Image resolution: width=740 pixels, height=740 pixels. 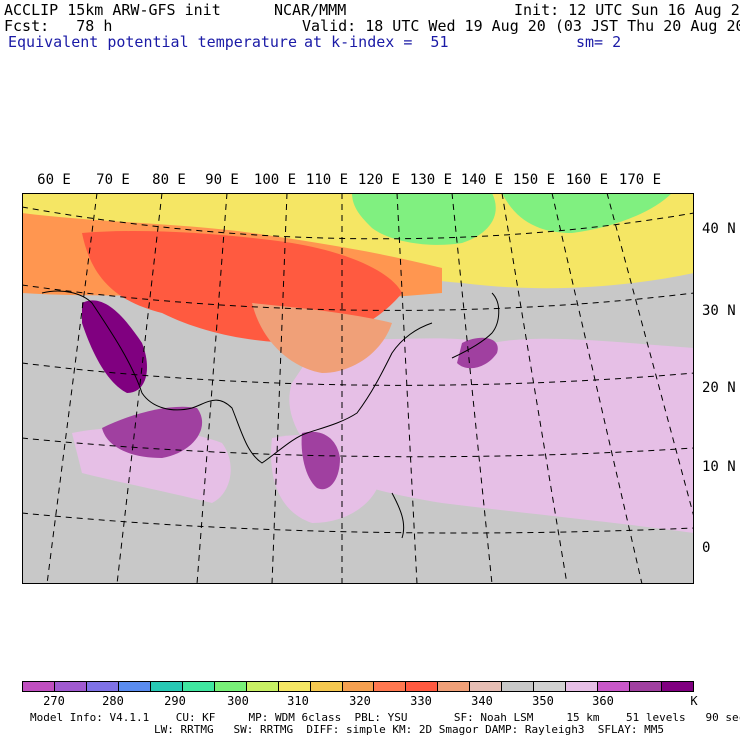 What do you see at coordinates (543, 701) in the screenshot?
I see `colorbar-tick-label: 350` at bounding box center [543, 701].